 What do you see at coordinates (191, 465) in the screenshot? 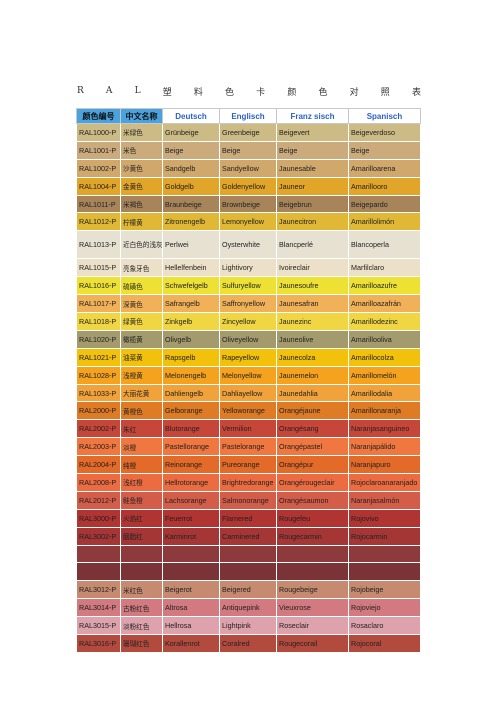
I see `deutsch-cell: Reinorange` at bounding box center [191, 465].